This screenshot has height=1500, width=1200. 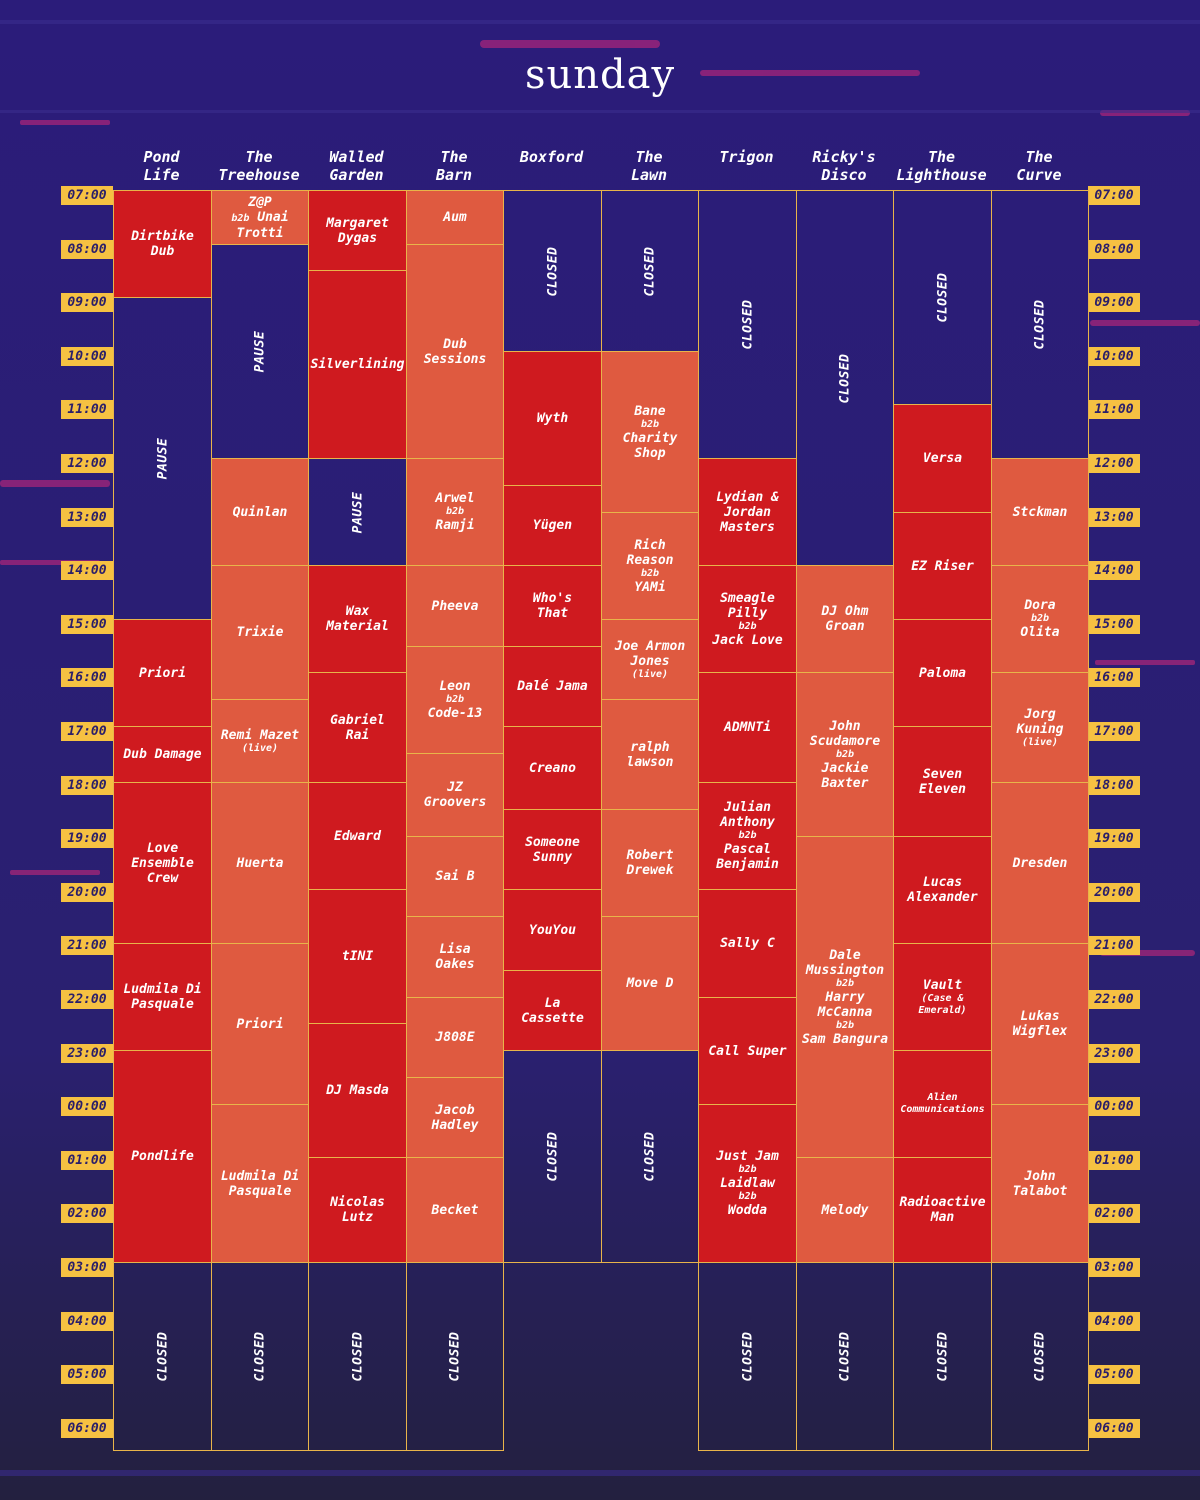 What do you see at coordinates (650, 661) in the screenshot?
I see `artist-name: Jones` at bounding box center [650, 661].